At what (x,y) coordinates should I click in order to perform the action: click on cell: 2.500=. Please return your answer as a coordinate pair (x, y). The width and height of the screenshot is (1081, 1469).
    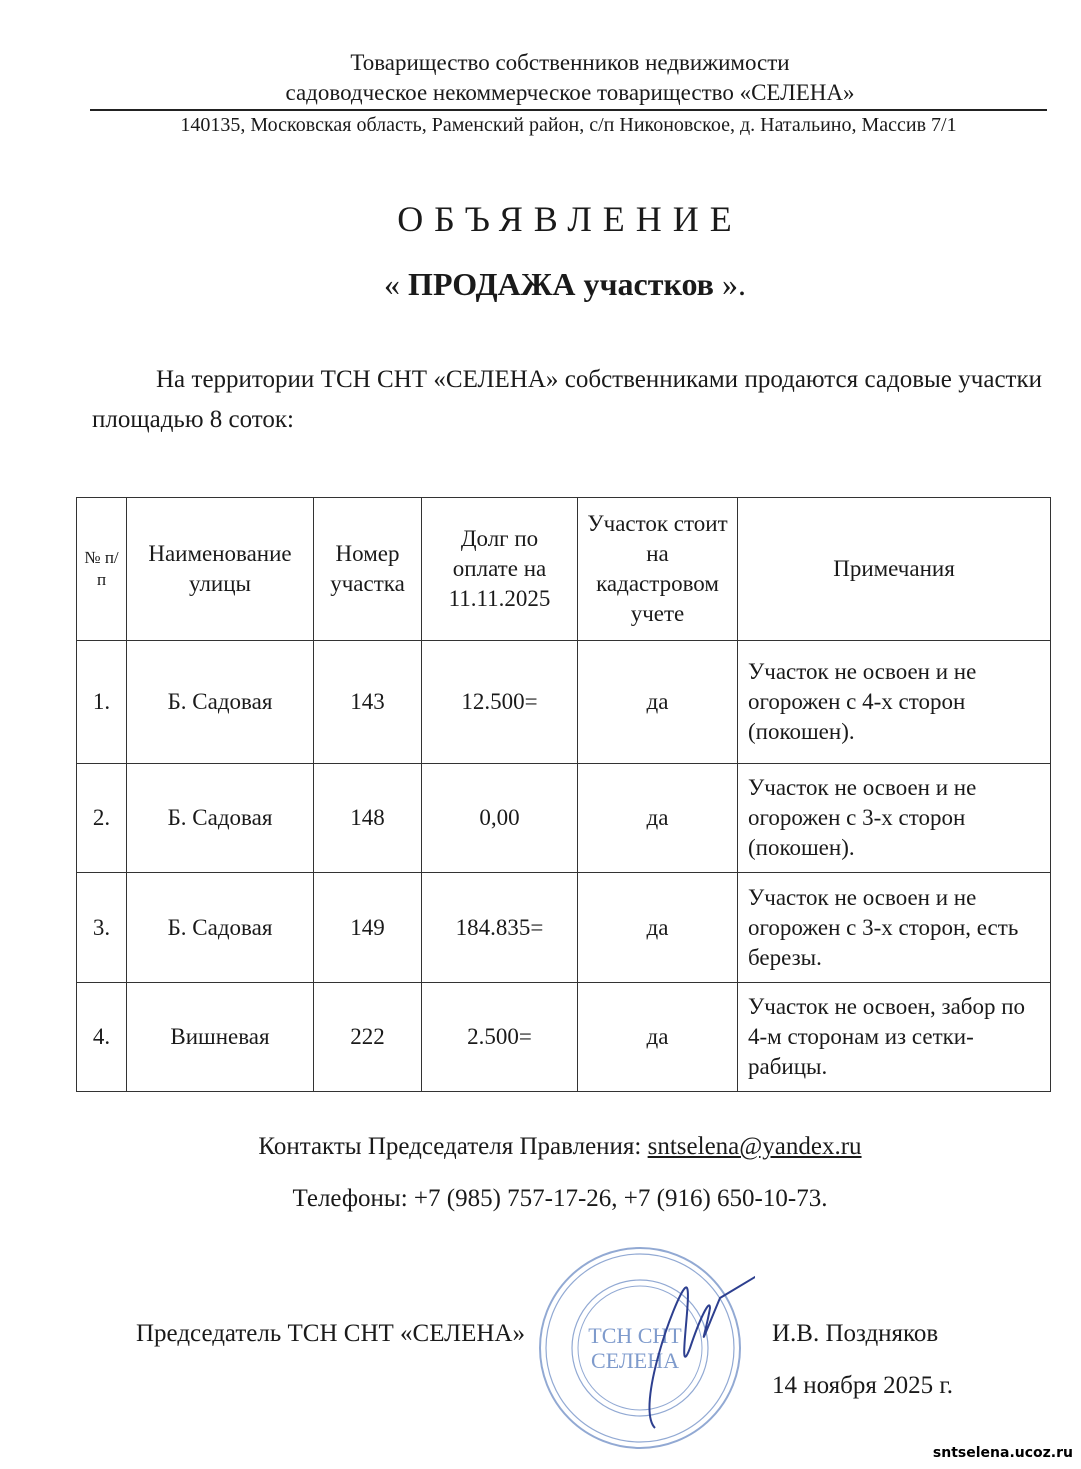
    Looking at the image, I should click on (499, 1037).